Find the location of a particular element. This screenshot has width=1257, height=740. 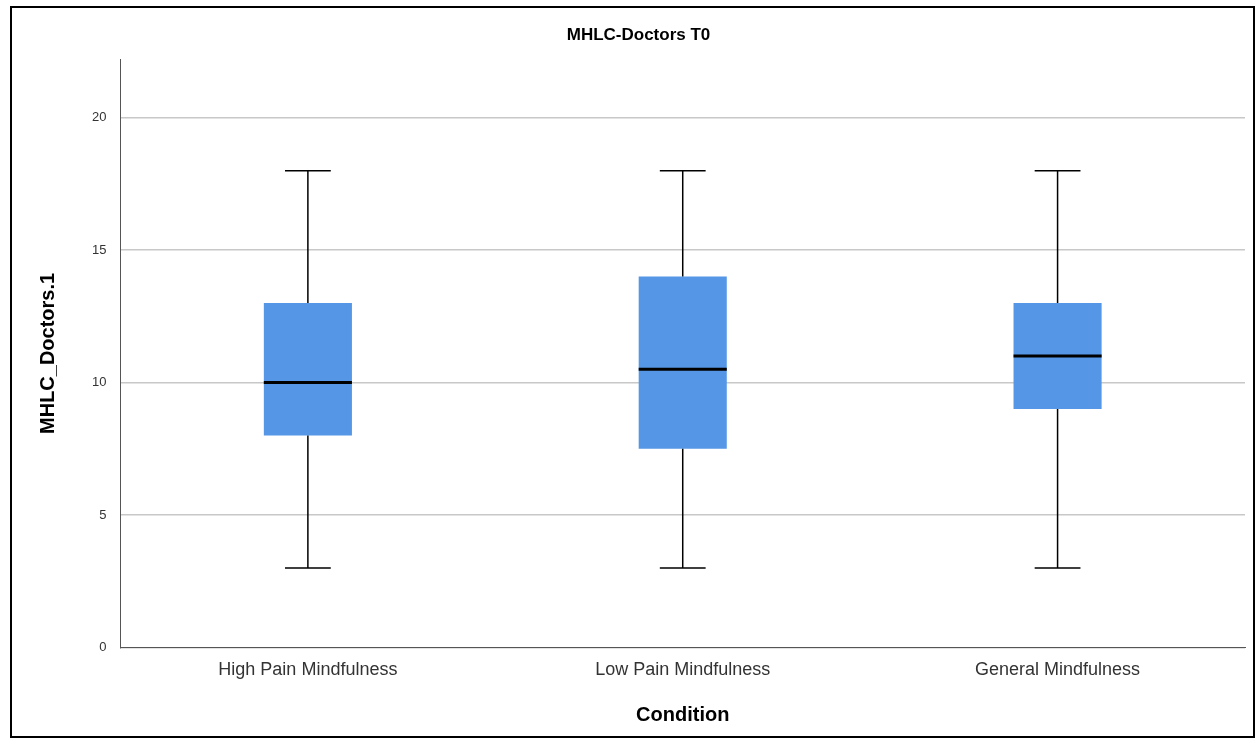

x-tick-label: General Mindfulness is located at coordinates (1058, 669).